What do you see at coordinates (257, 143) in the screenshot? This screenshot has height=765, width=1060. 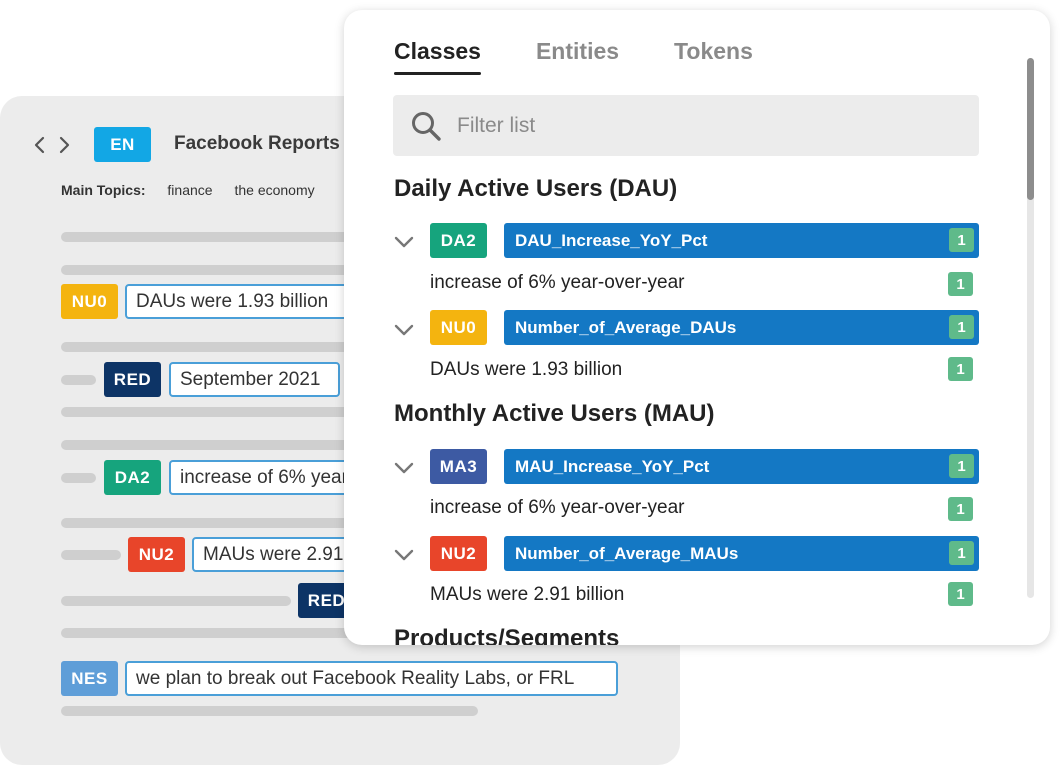 I see `document-title: Facebook Reports` at bounding box center [257, 143].